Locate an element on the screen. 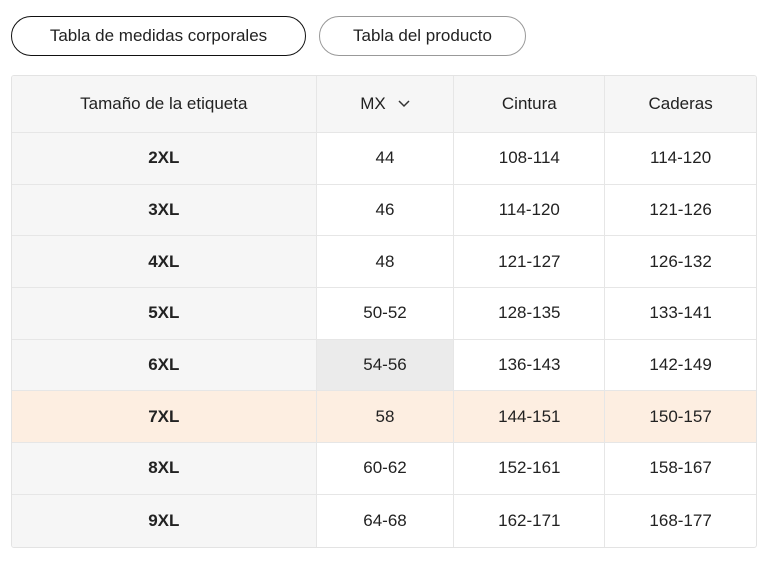 The height and width of the screenshot is (564, 782). table-row: 3XL 46 114-120 121-126 is located at coordinates (384, 210).